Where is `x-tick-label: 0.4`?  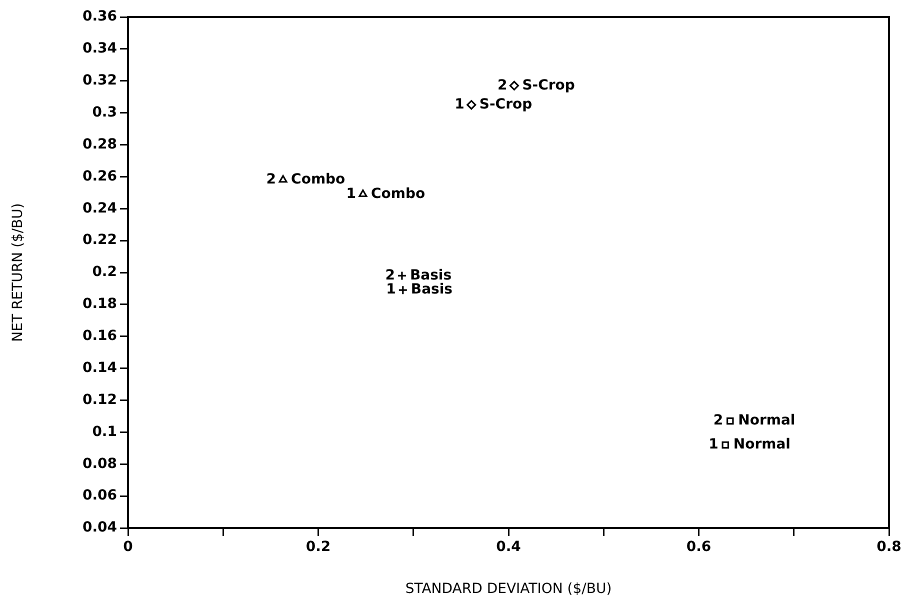 x-tick-label: 0.4 is located at coordinates (509, 547).